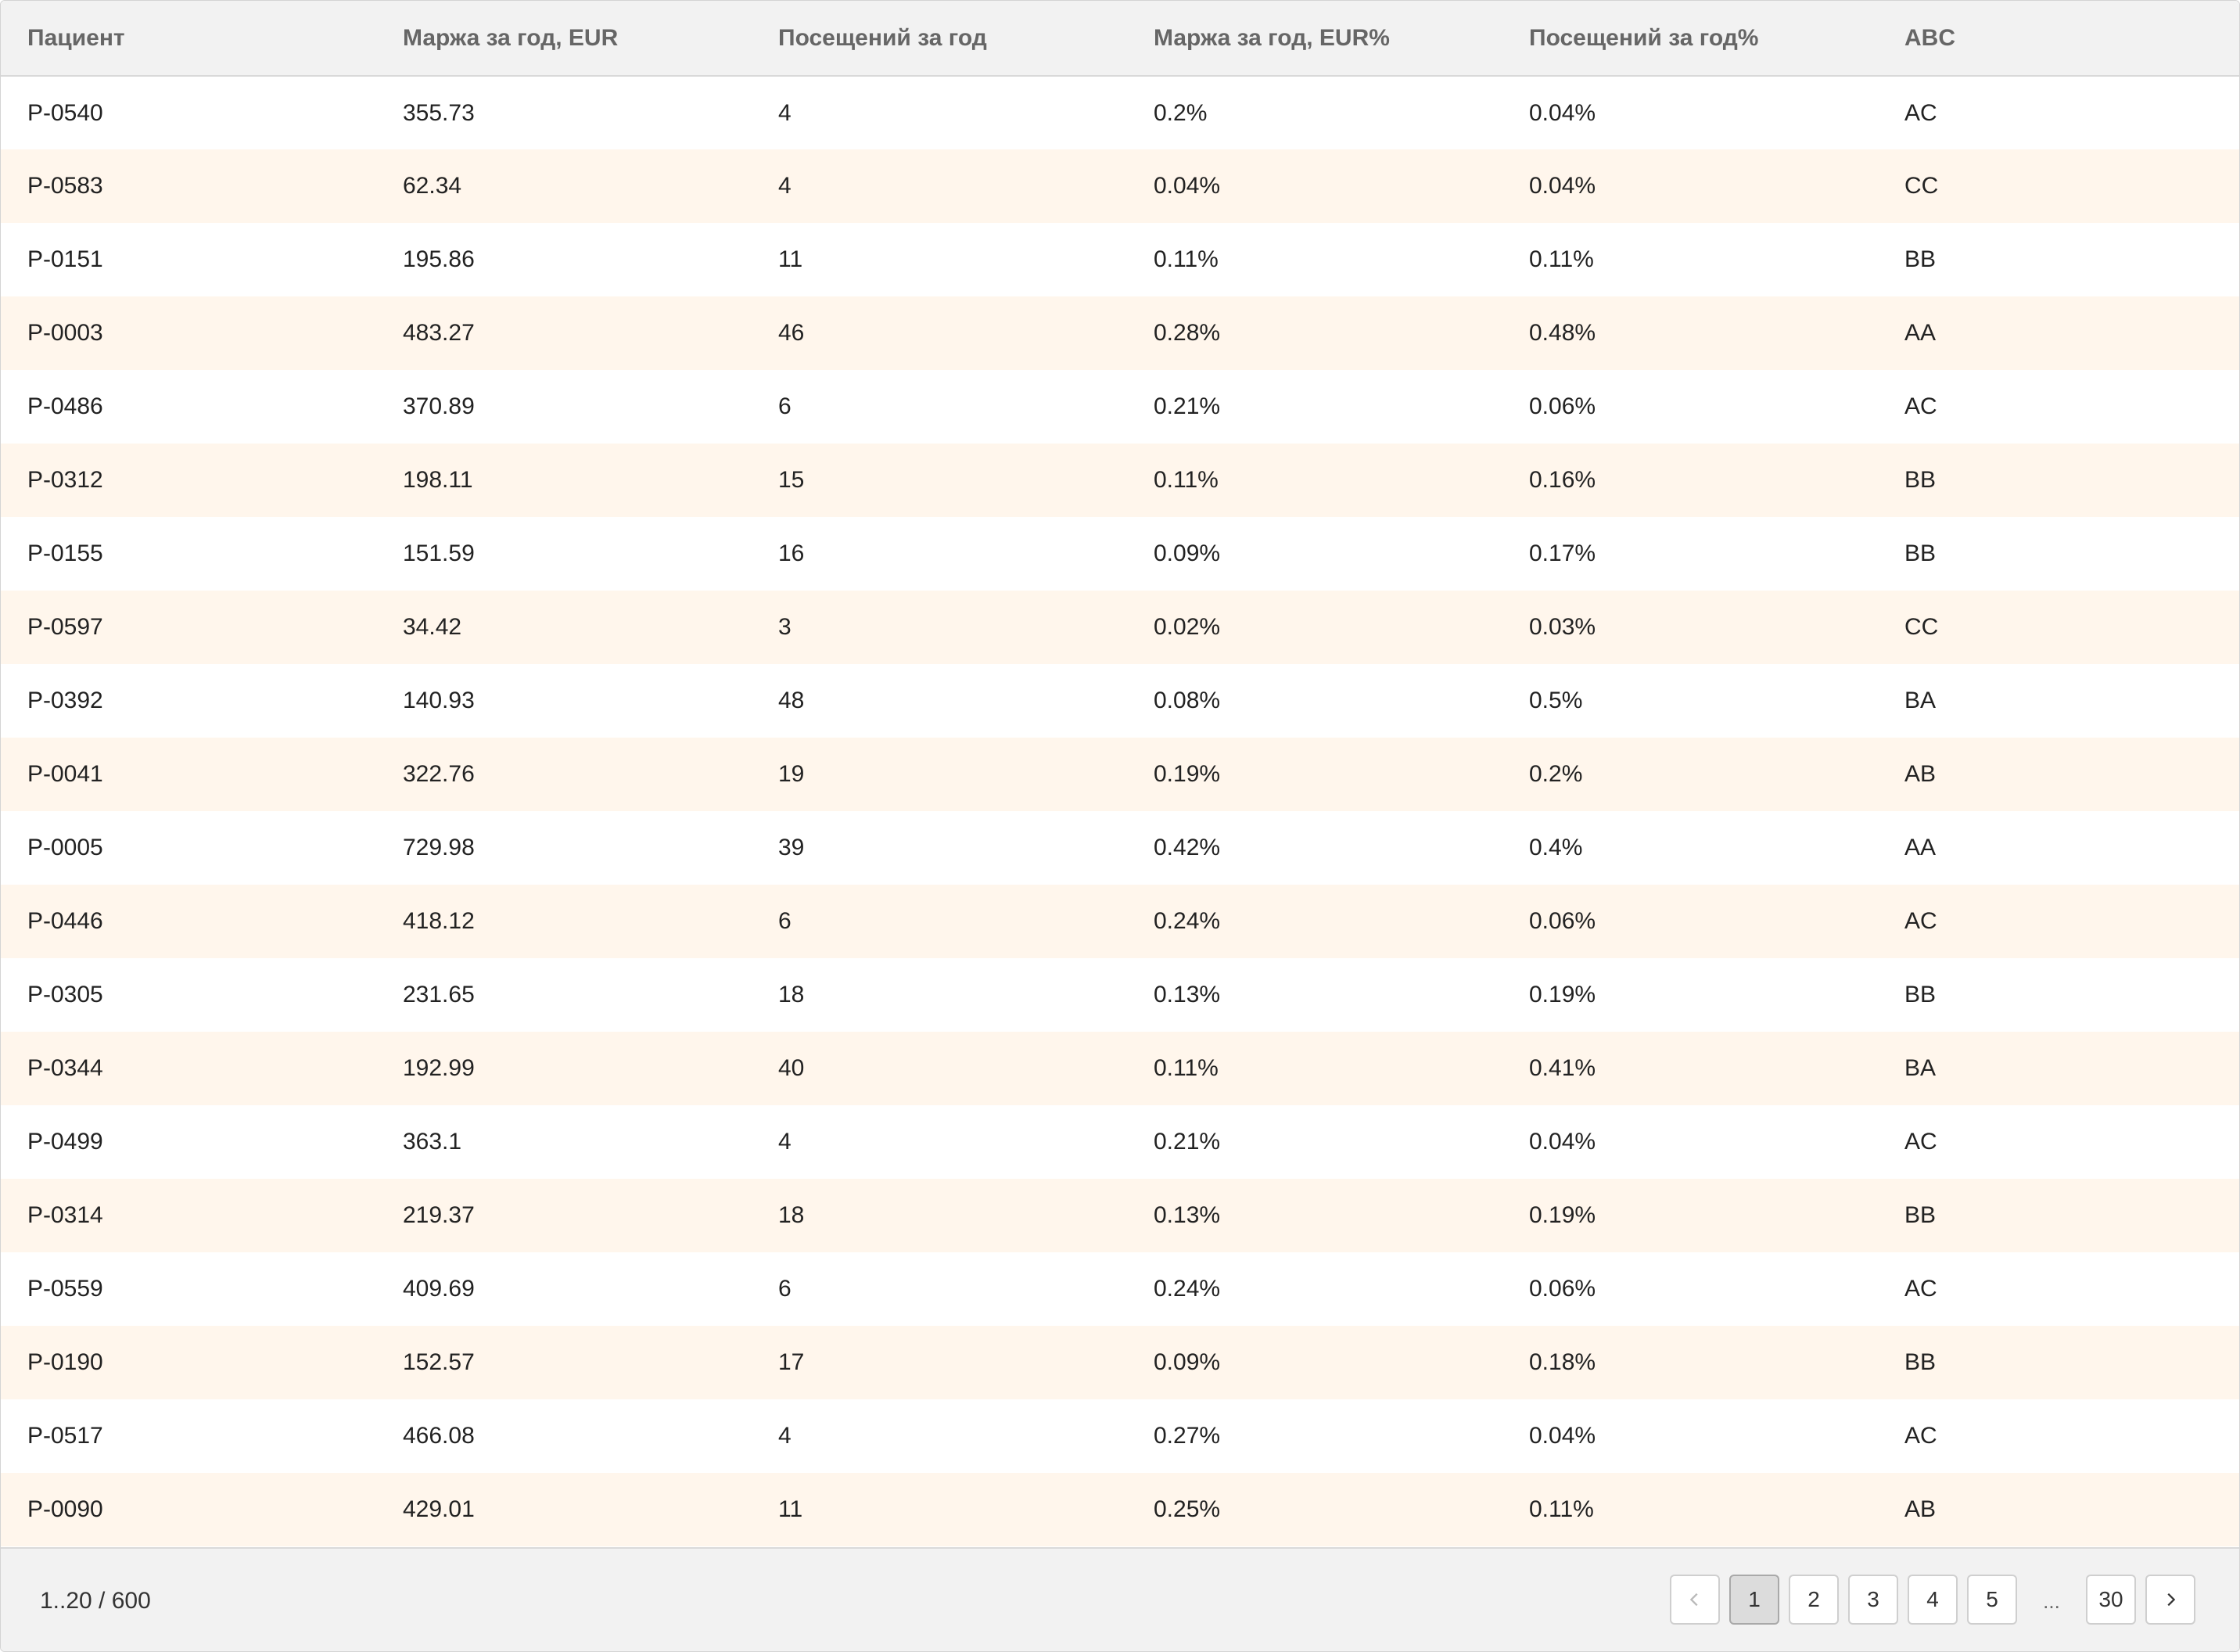 This screenshot has height=1652, width=2240. What do you see at coordinates (65, 1068) in the screenshot?
I see `table-cell: P-0344` at bounding box center [65, 1068].